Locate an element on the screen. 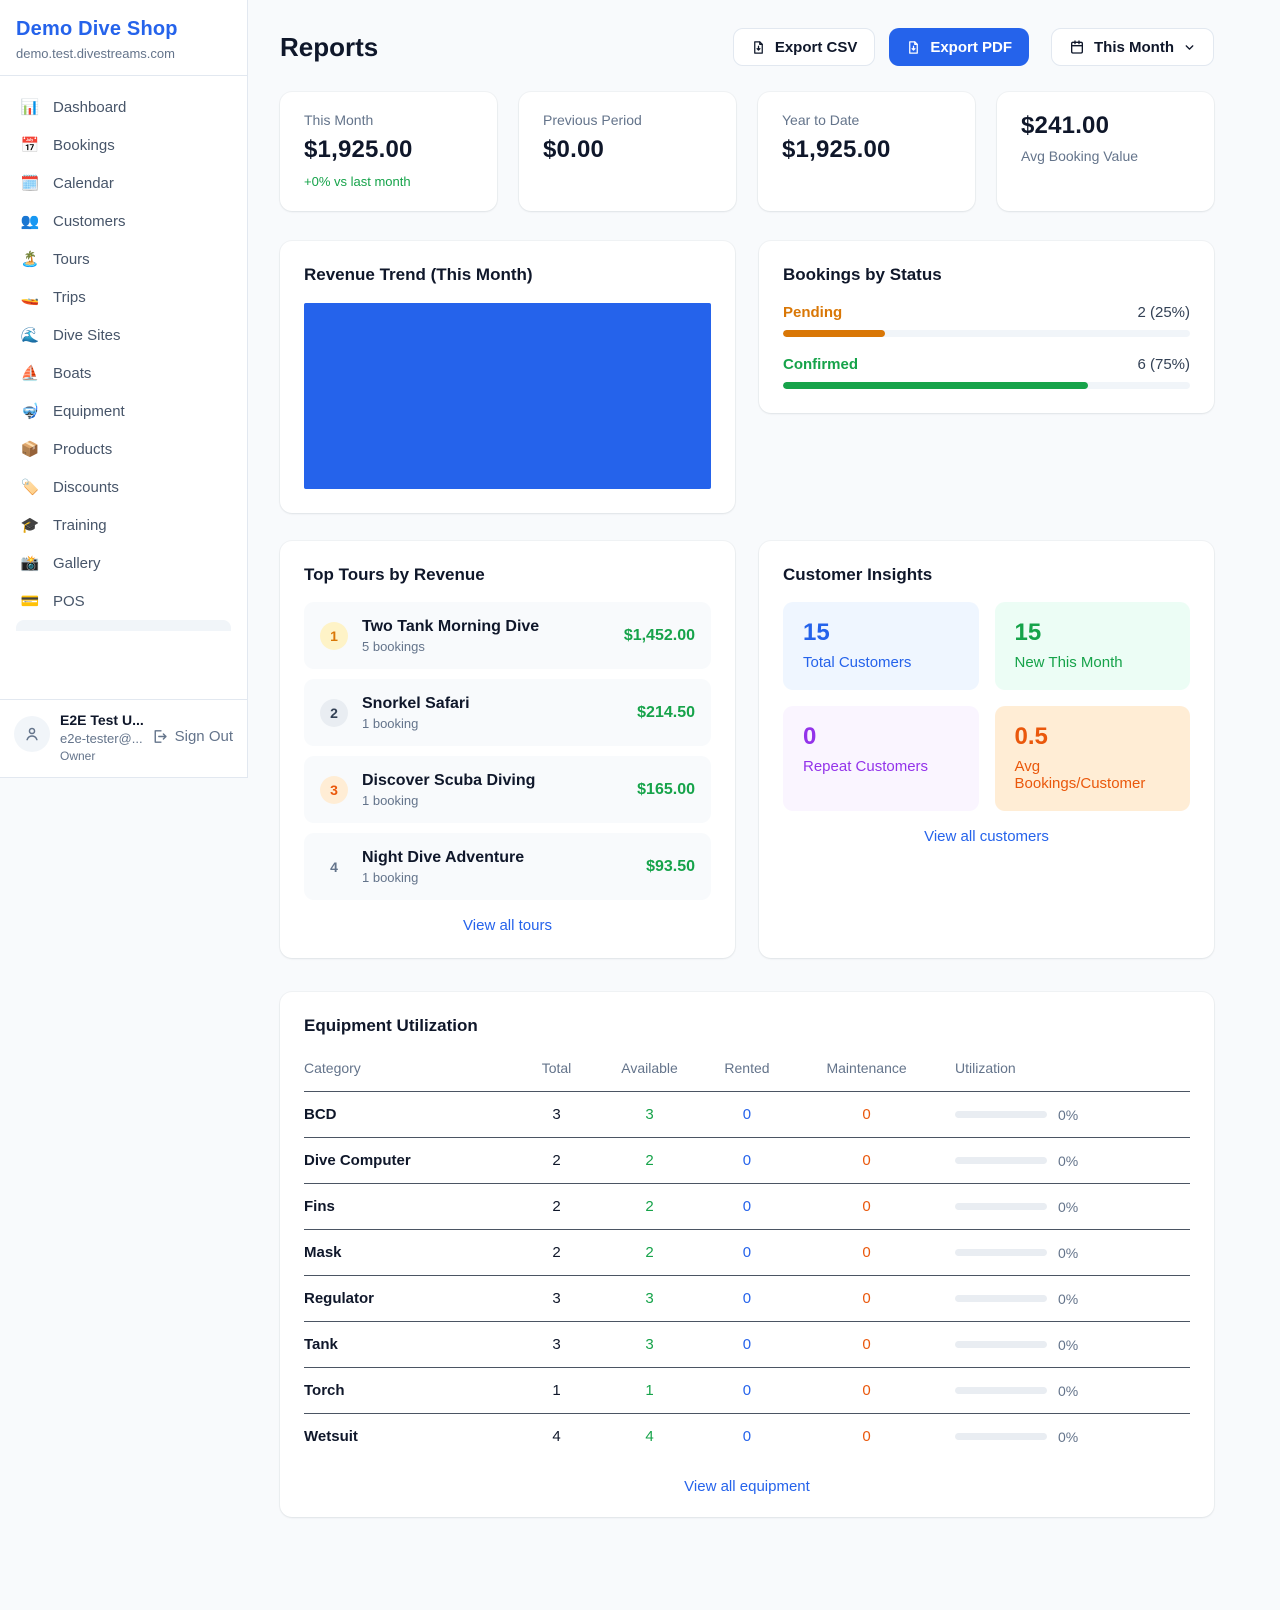 The height and width of the screenshot is (1610, 1280). period-select: This Month is located at coordinates (1132, 47).